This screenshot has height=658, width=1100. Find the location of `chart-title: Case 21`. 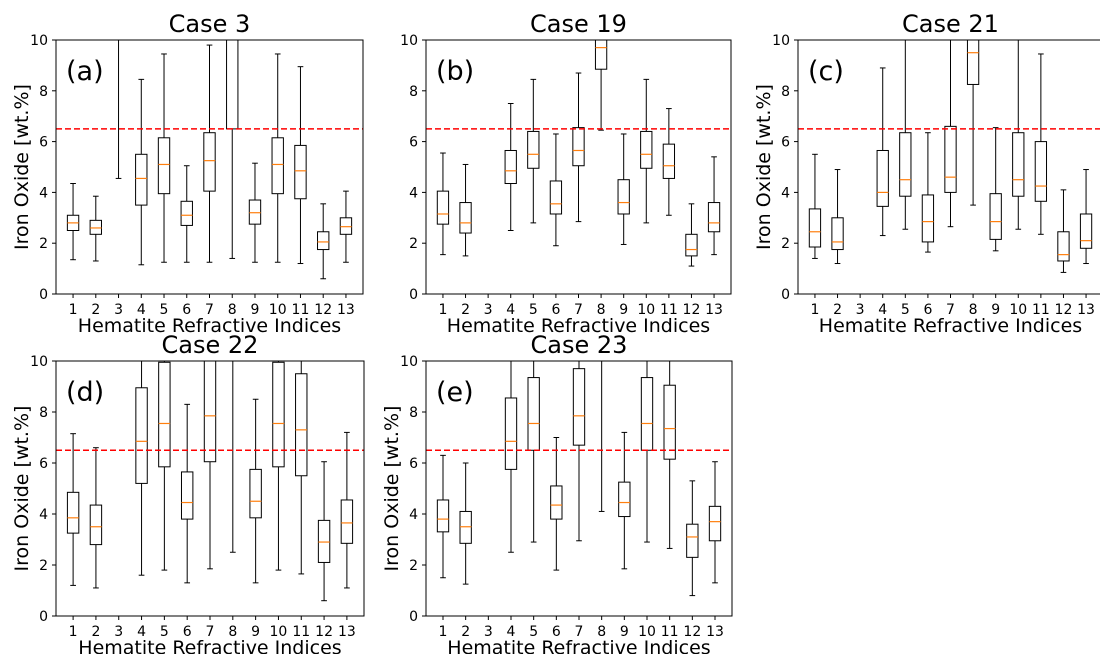

chart-title: Case 21 is located at coordinates (950, 24).